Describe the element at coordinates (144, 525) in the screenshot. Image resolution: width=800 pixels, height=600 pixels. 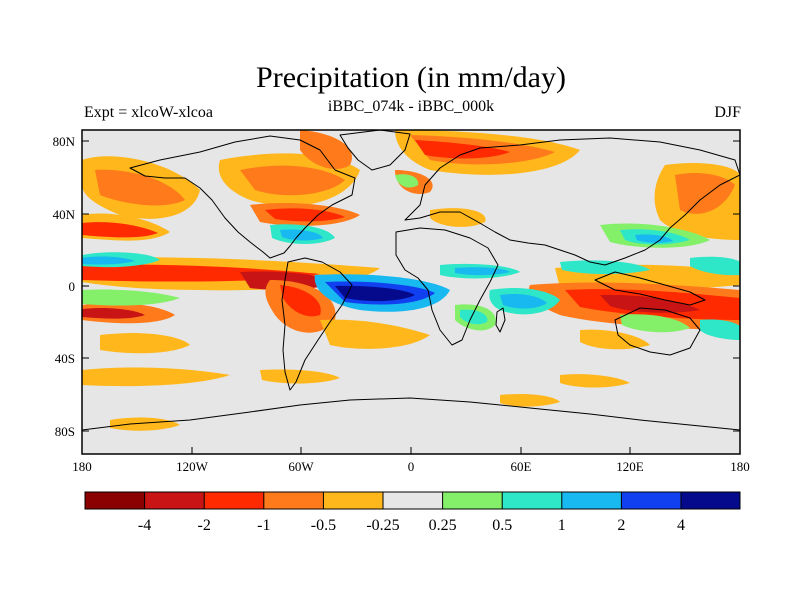
I see `colorbar-label: -4` at that location.